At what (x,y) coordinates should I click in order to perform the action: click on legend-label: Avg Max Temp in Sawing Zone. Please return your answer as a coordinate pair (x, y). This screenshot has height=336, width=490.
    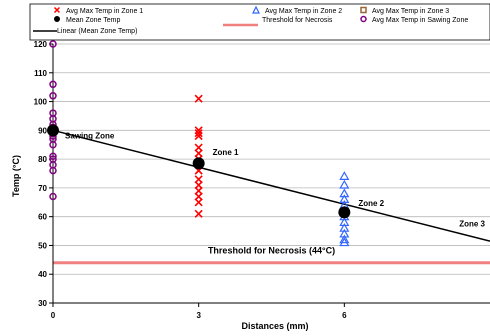
    Looking at the image, I should click on (420, 20).